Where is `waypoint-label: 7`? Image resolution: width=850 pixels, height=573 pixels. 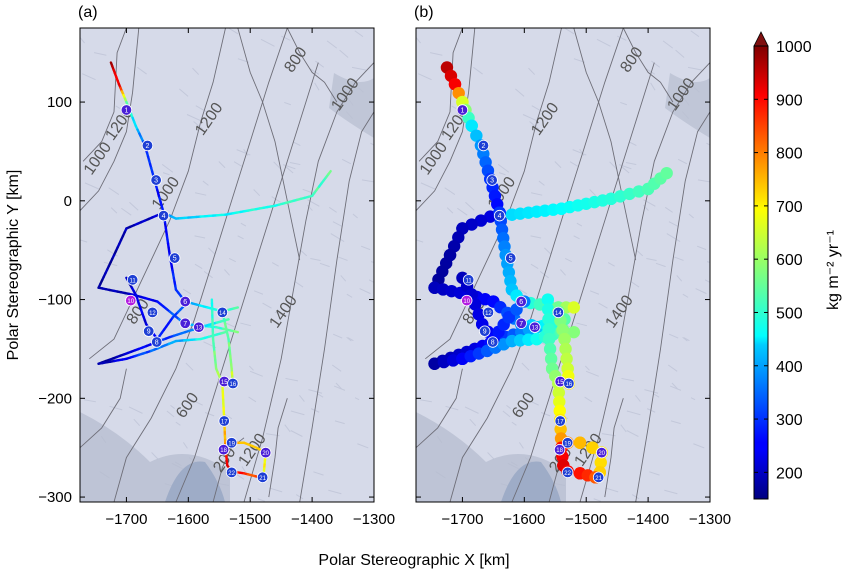 waypoint-label: 7 is located at coordinates (185, 324).